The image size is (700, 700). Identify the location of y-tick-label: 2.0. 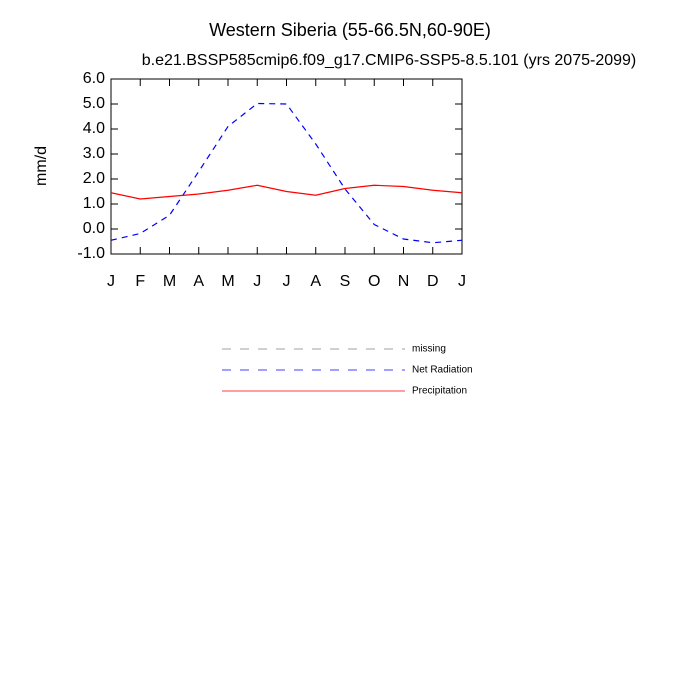
(94, 178).